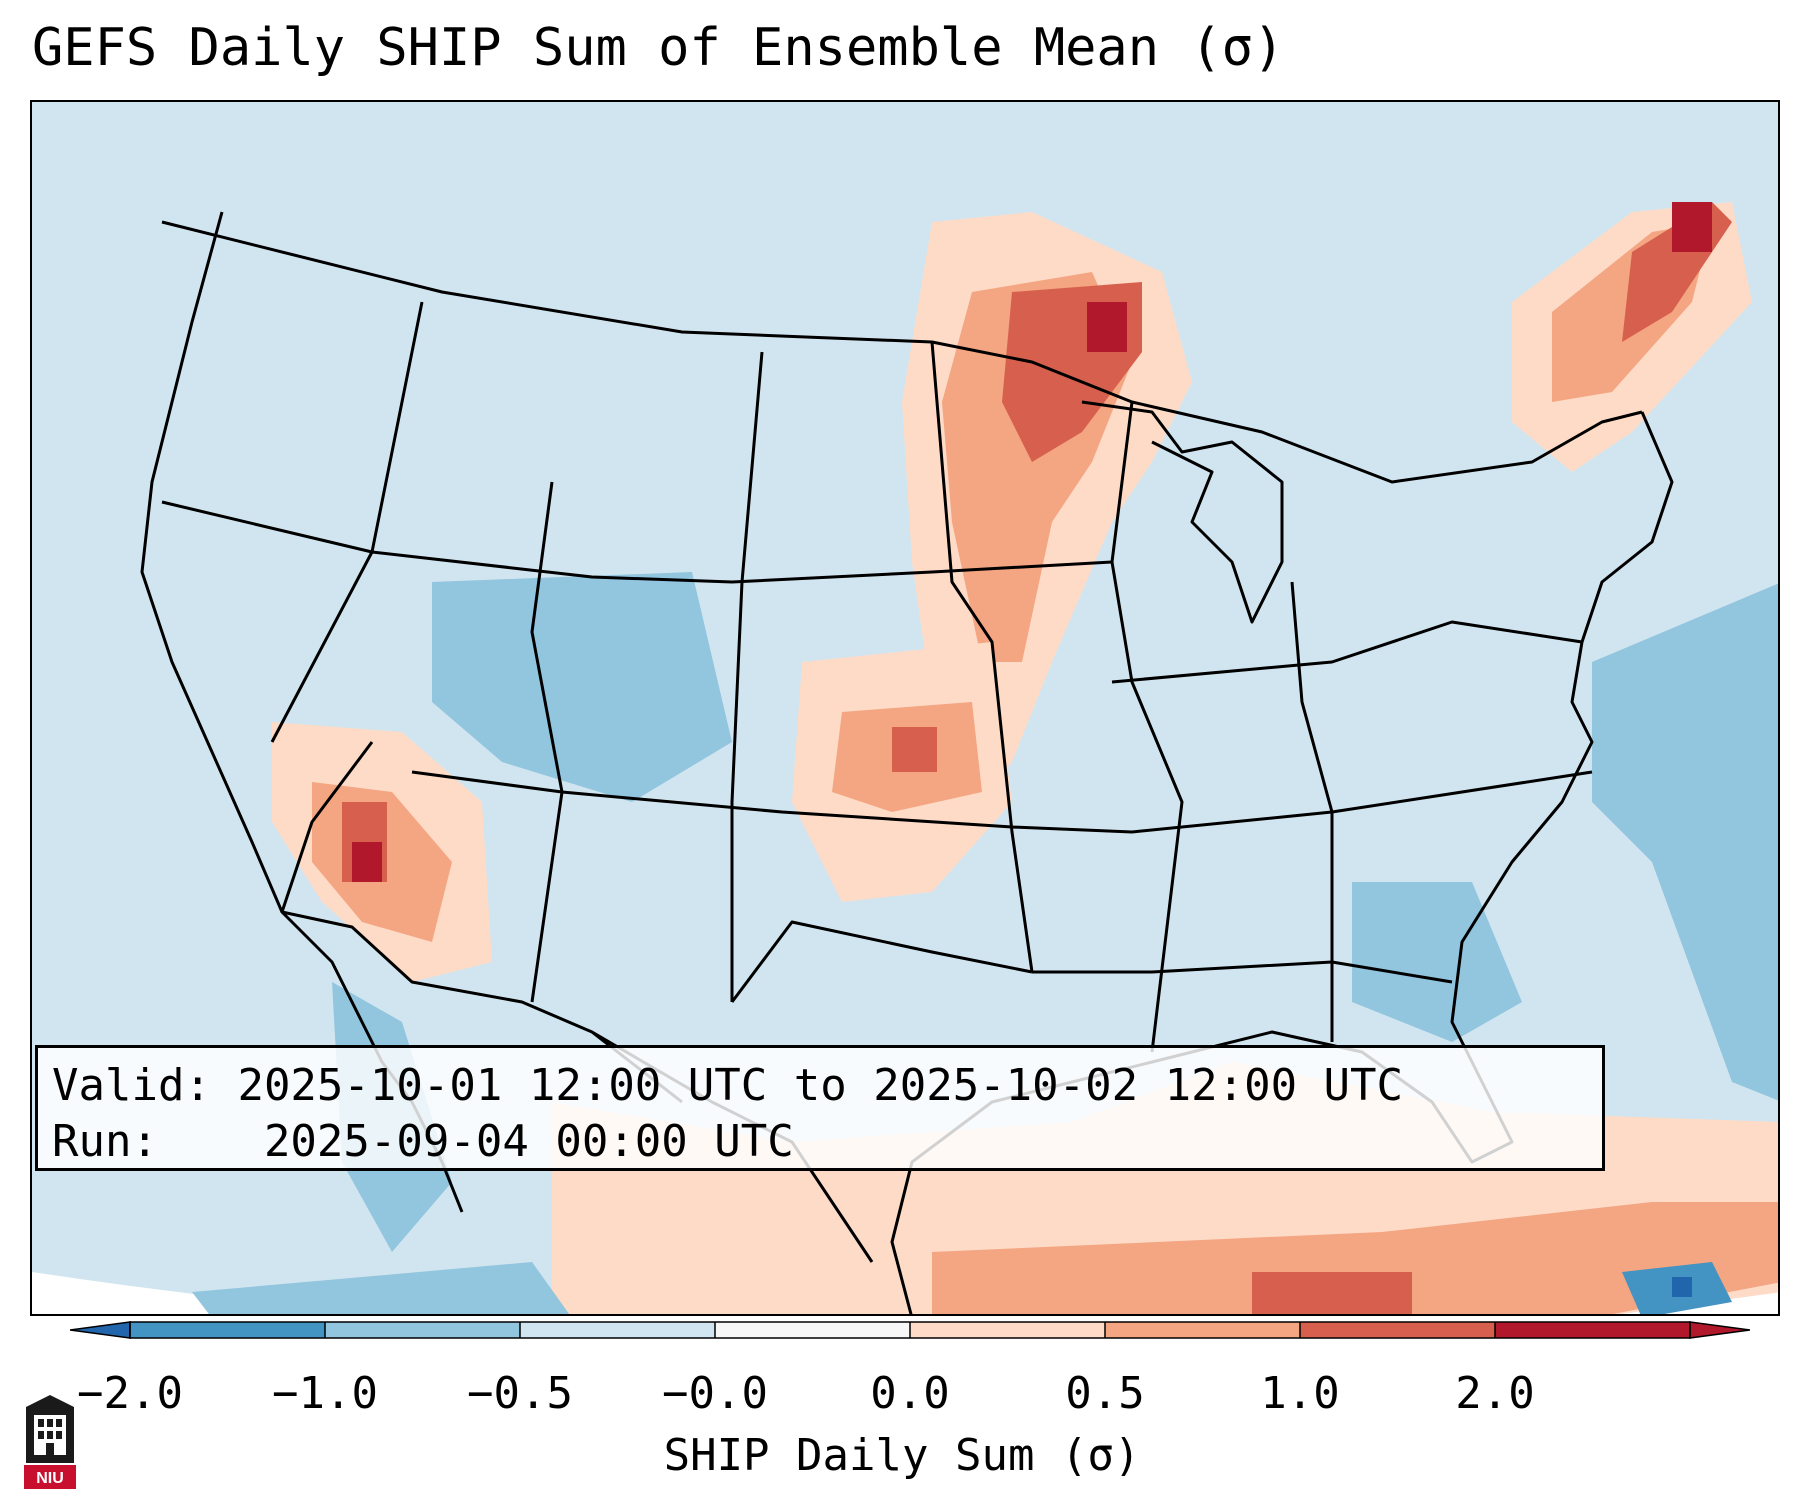  I want to click on colorbar-tick-label: −2.0, so click(130, 1393).